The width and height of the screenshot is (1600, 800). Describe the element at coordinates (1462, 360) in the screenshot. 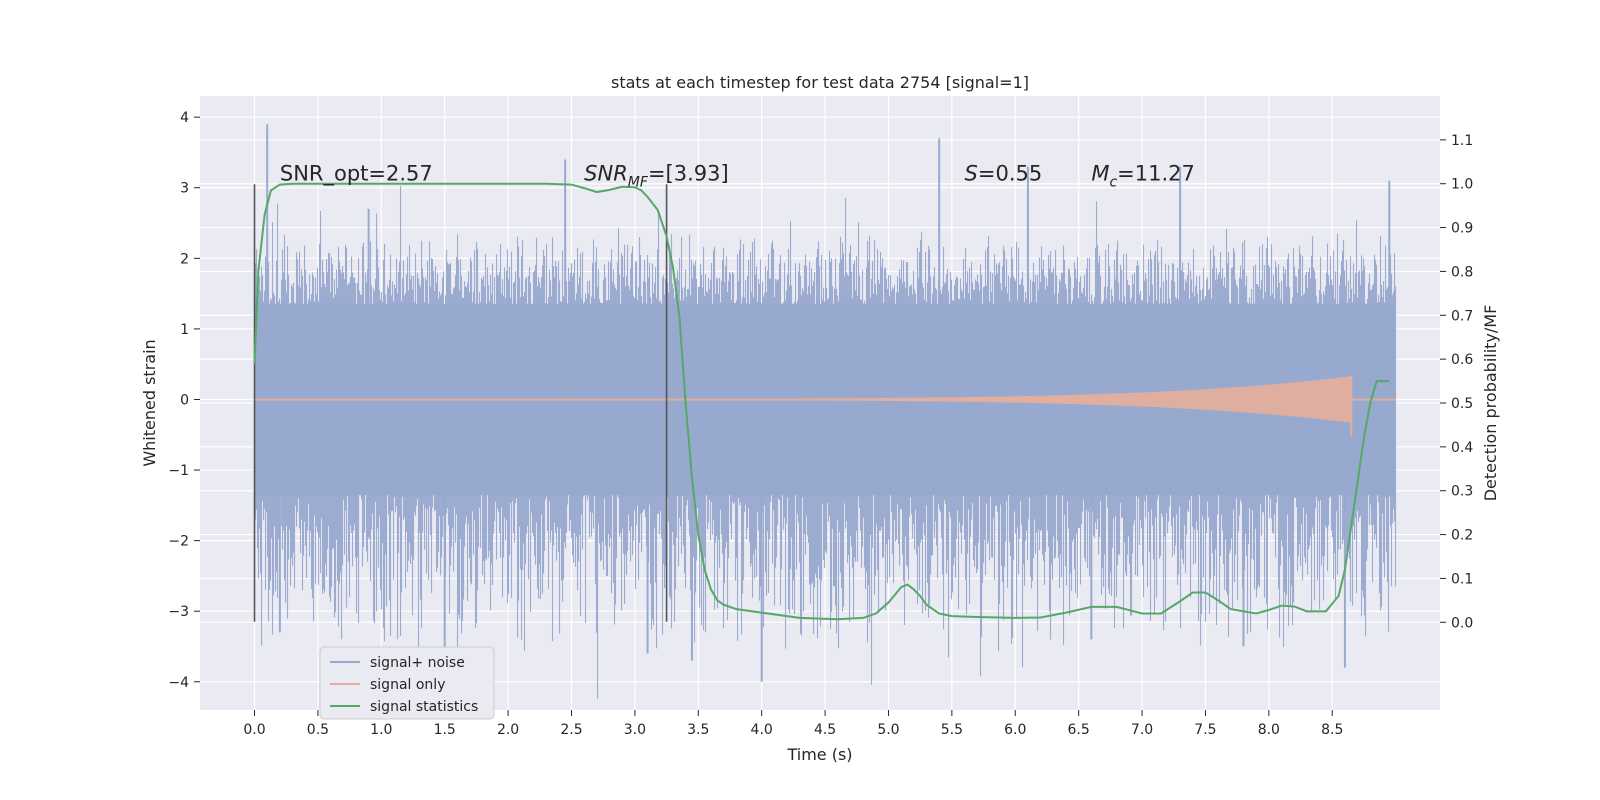

I see `y2-tick-label: 0.6` at that location.